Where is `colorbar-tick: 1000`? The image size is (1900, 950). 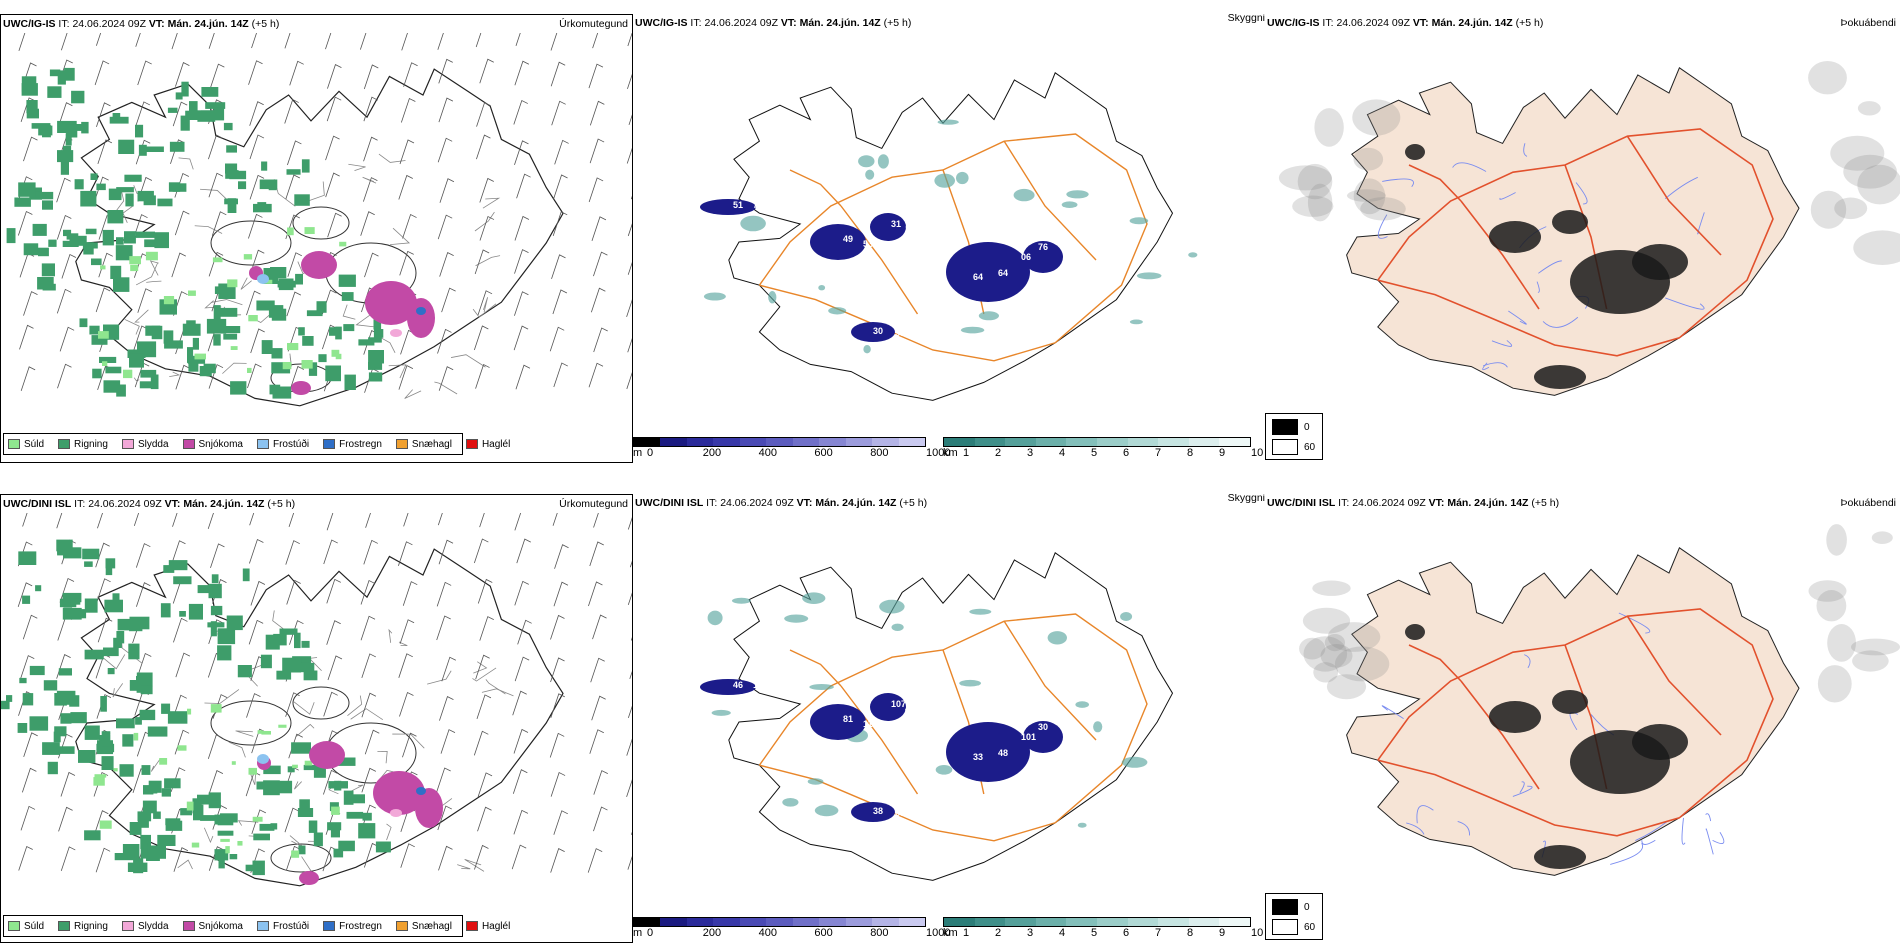
colorbar-tick: 1000 is located at coordinates (938, 453).